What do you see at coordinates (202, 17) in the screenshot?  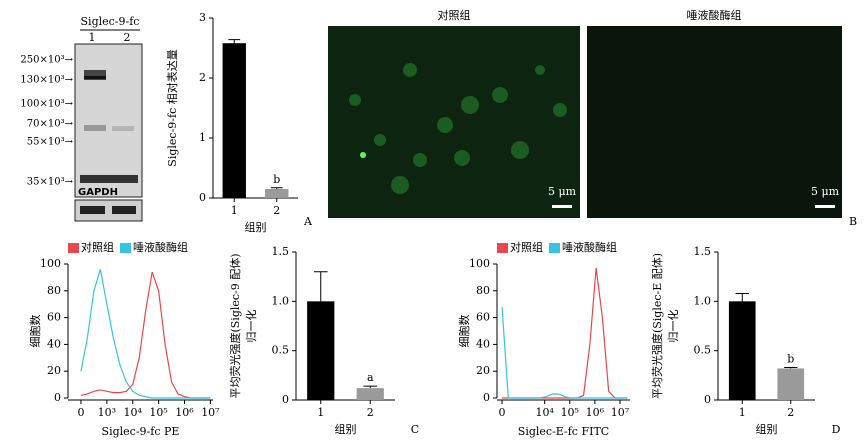 I see `y-tick-label: 3` at bounding box center [202, 17].